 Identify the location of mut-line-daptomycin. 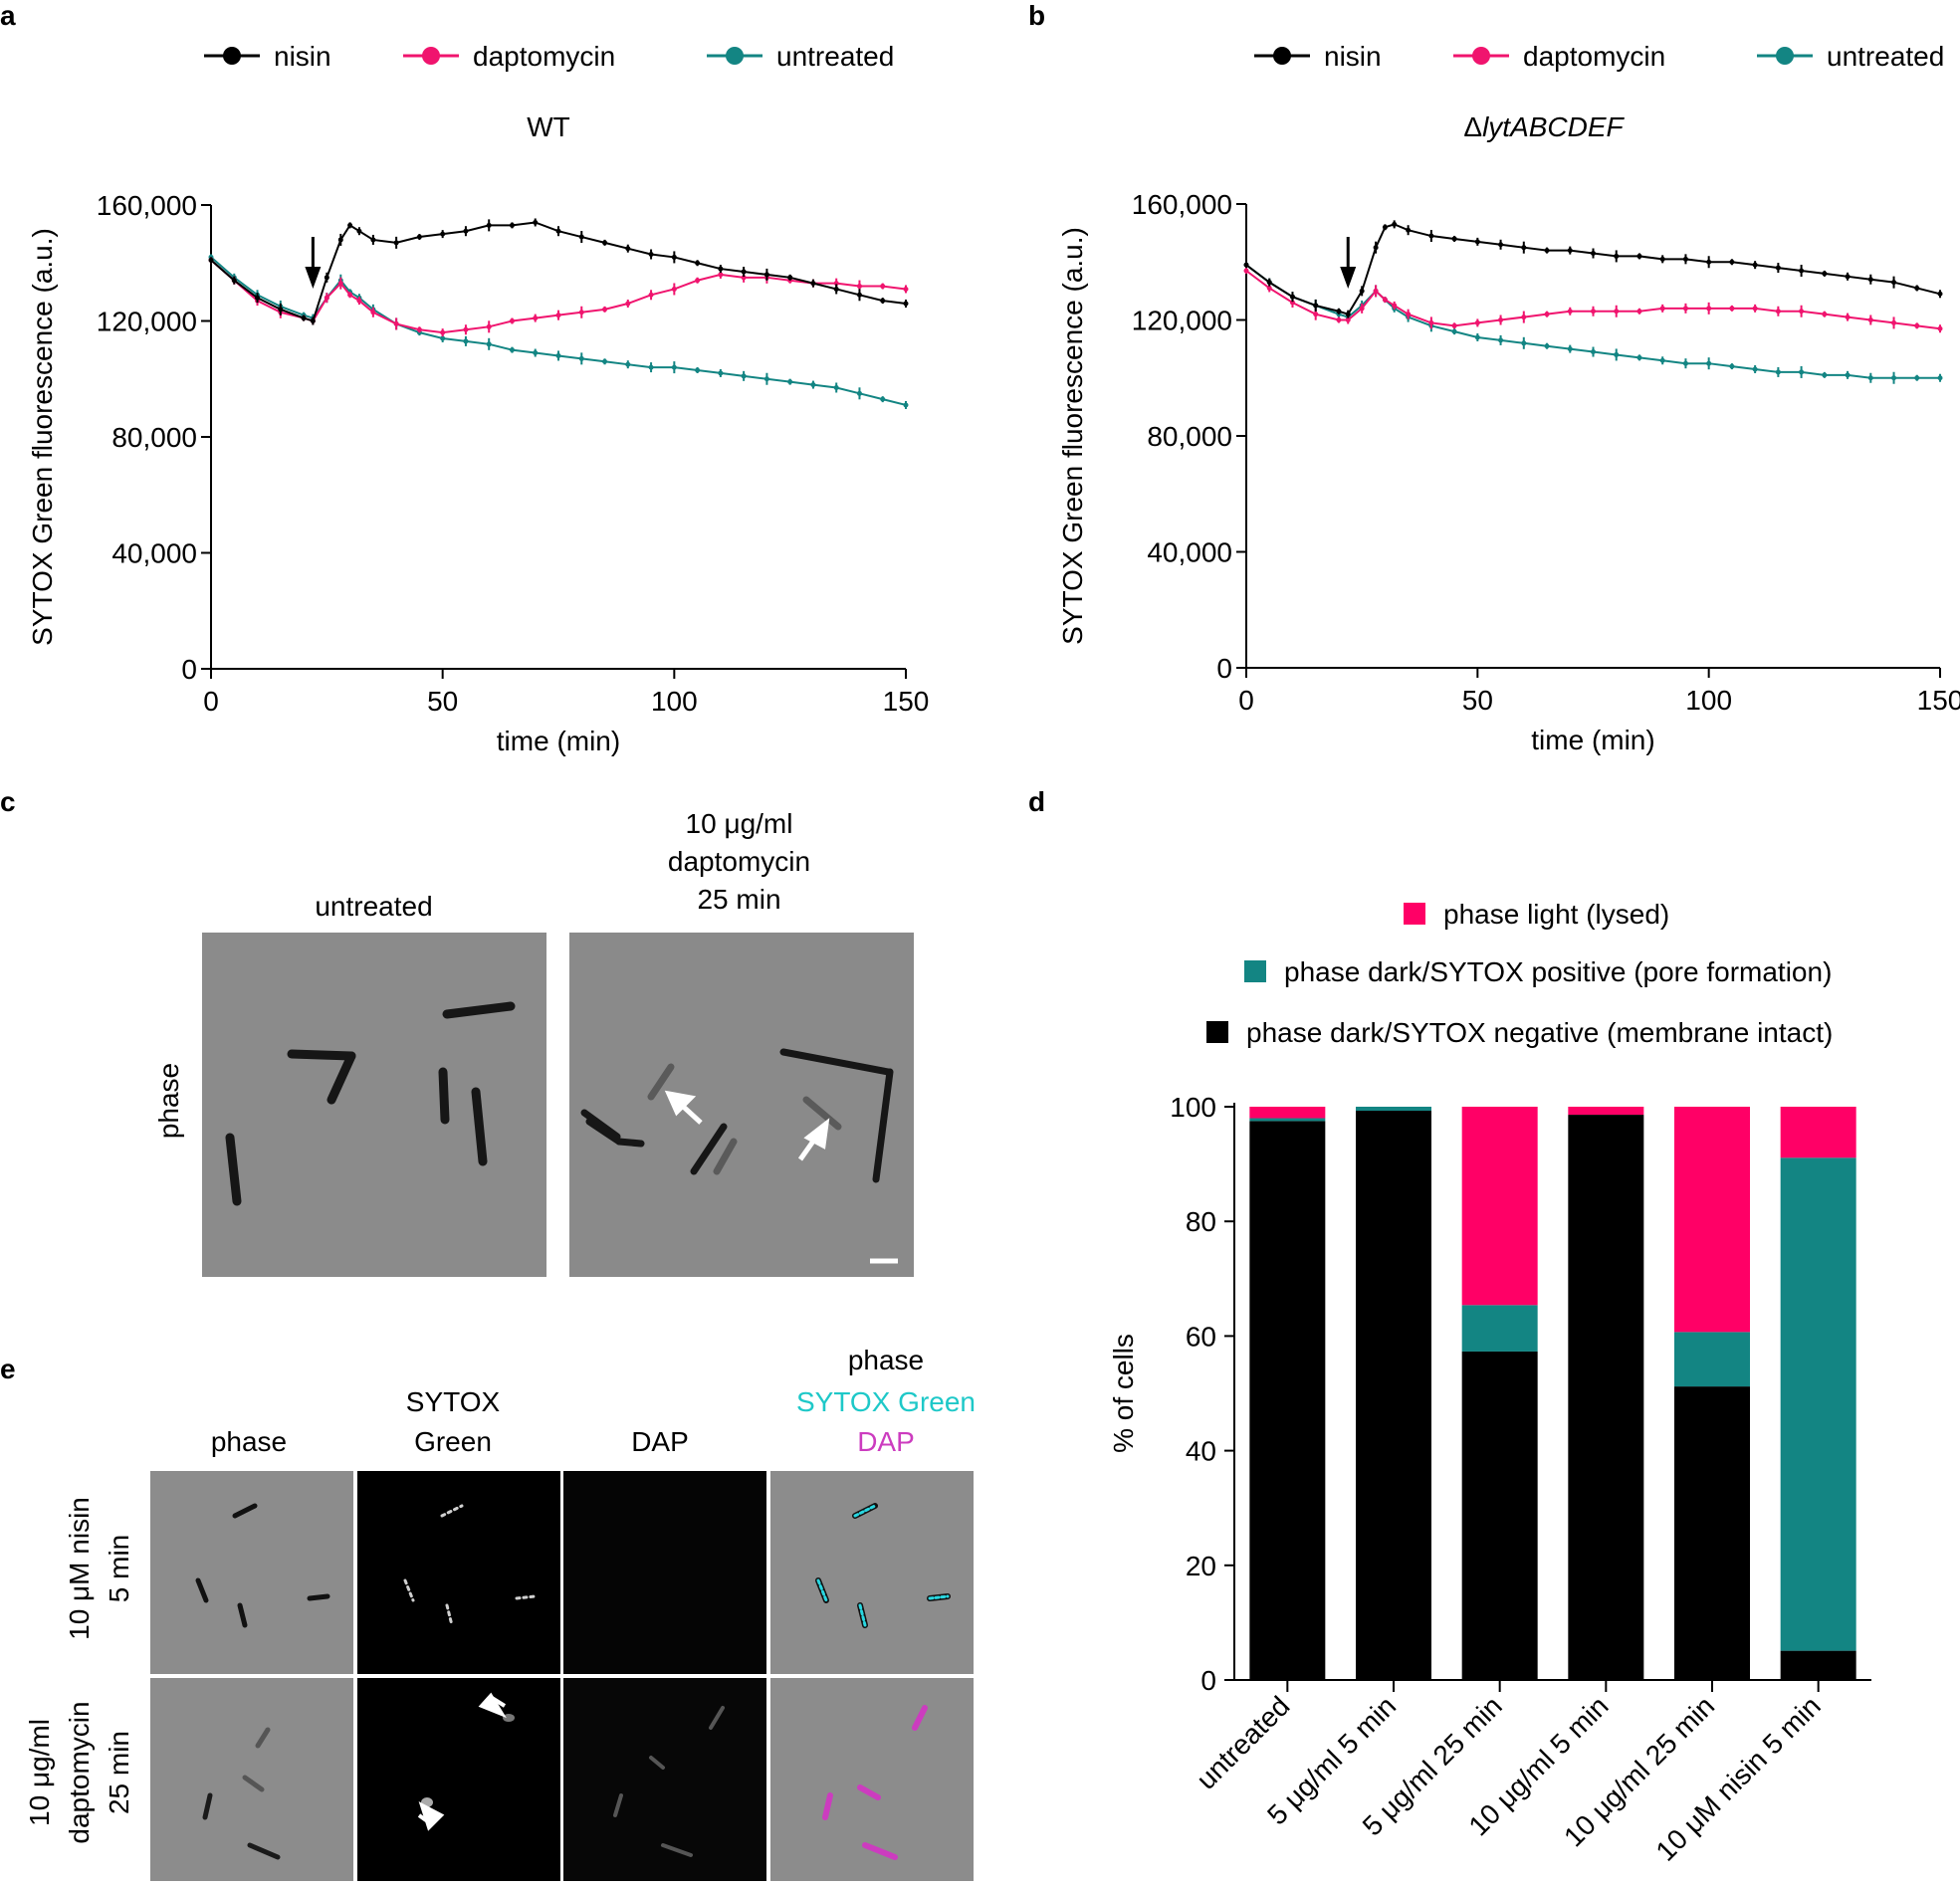
(1593, 300).